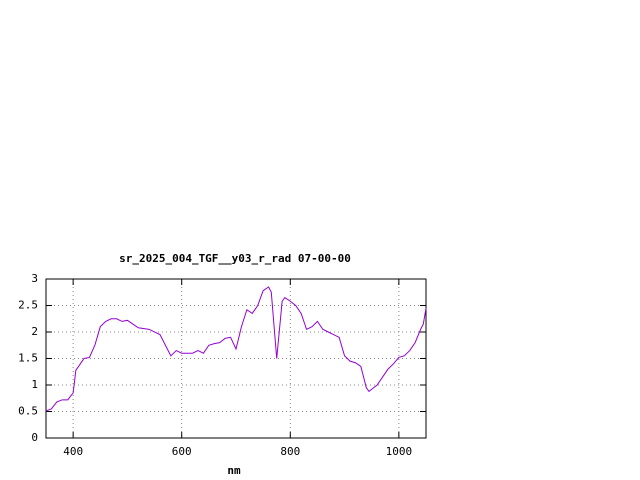 The height and width of the screenshot is (480, 640). I want to click on x-tick-label: 800, so click(290, 451).